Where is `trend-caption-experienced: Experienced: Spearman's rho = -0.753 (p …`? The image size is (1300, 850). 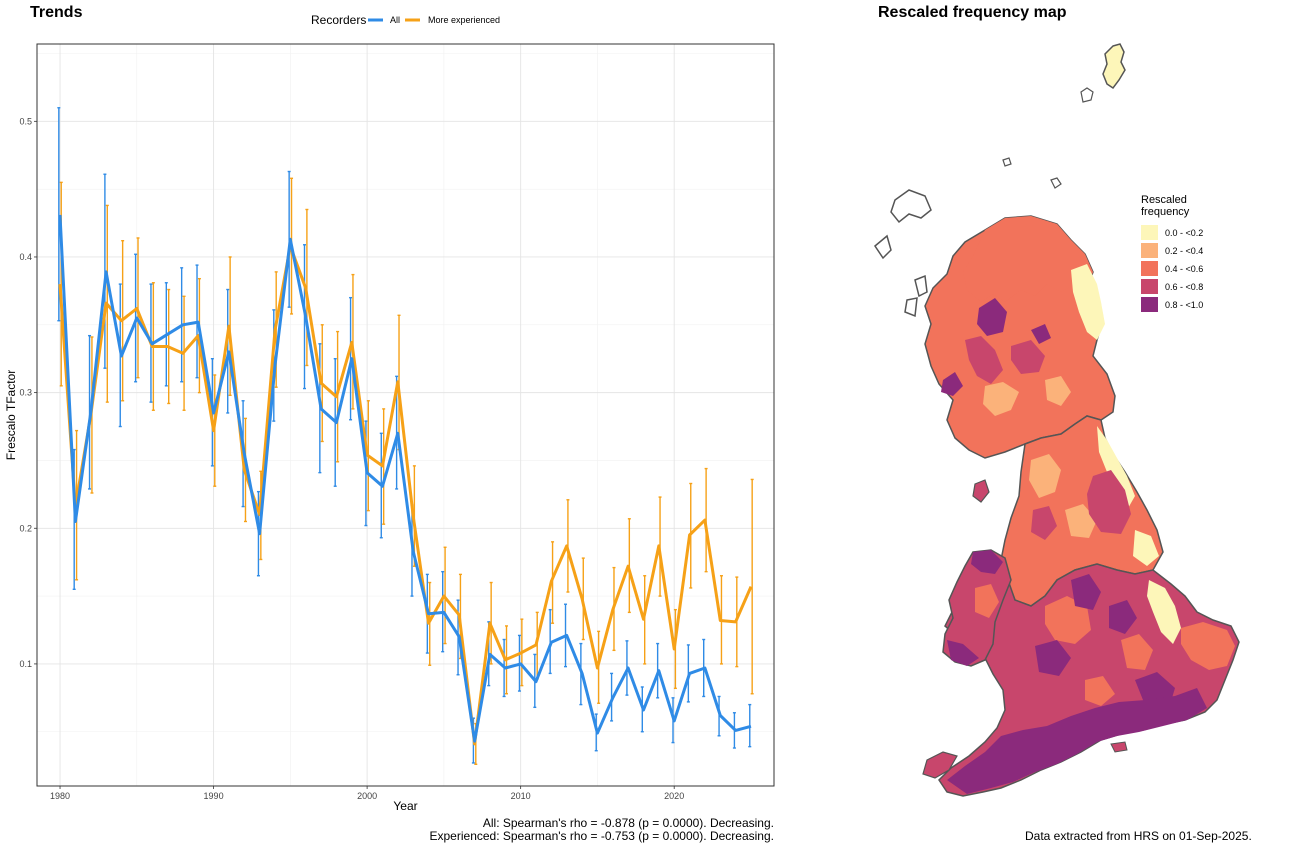 trend-caption-experienced: Experienced: Spearman's rho = -0.753 (p … is located at coordinates (602, 836).